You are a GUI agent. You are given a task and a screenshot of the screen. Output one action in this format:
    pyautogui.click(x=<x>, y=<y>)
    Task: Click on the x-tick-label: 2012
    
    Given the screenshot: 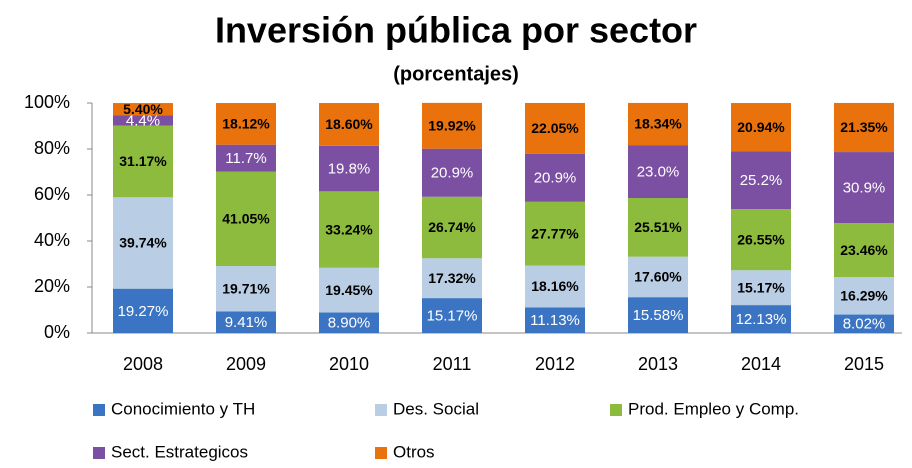 What is the action you would take?
    pyautogui.click(x=555, y=364)
    